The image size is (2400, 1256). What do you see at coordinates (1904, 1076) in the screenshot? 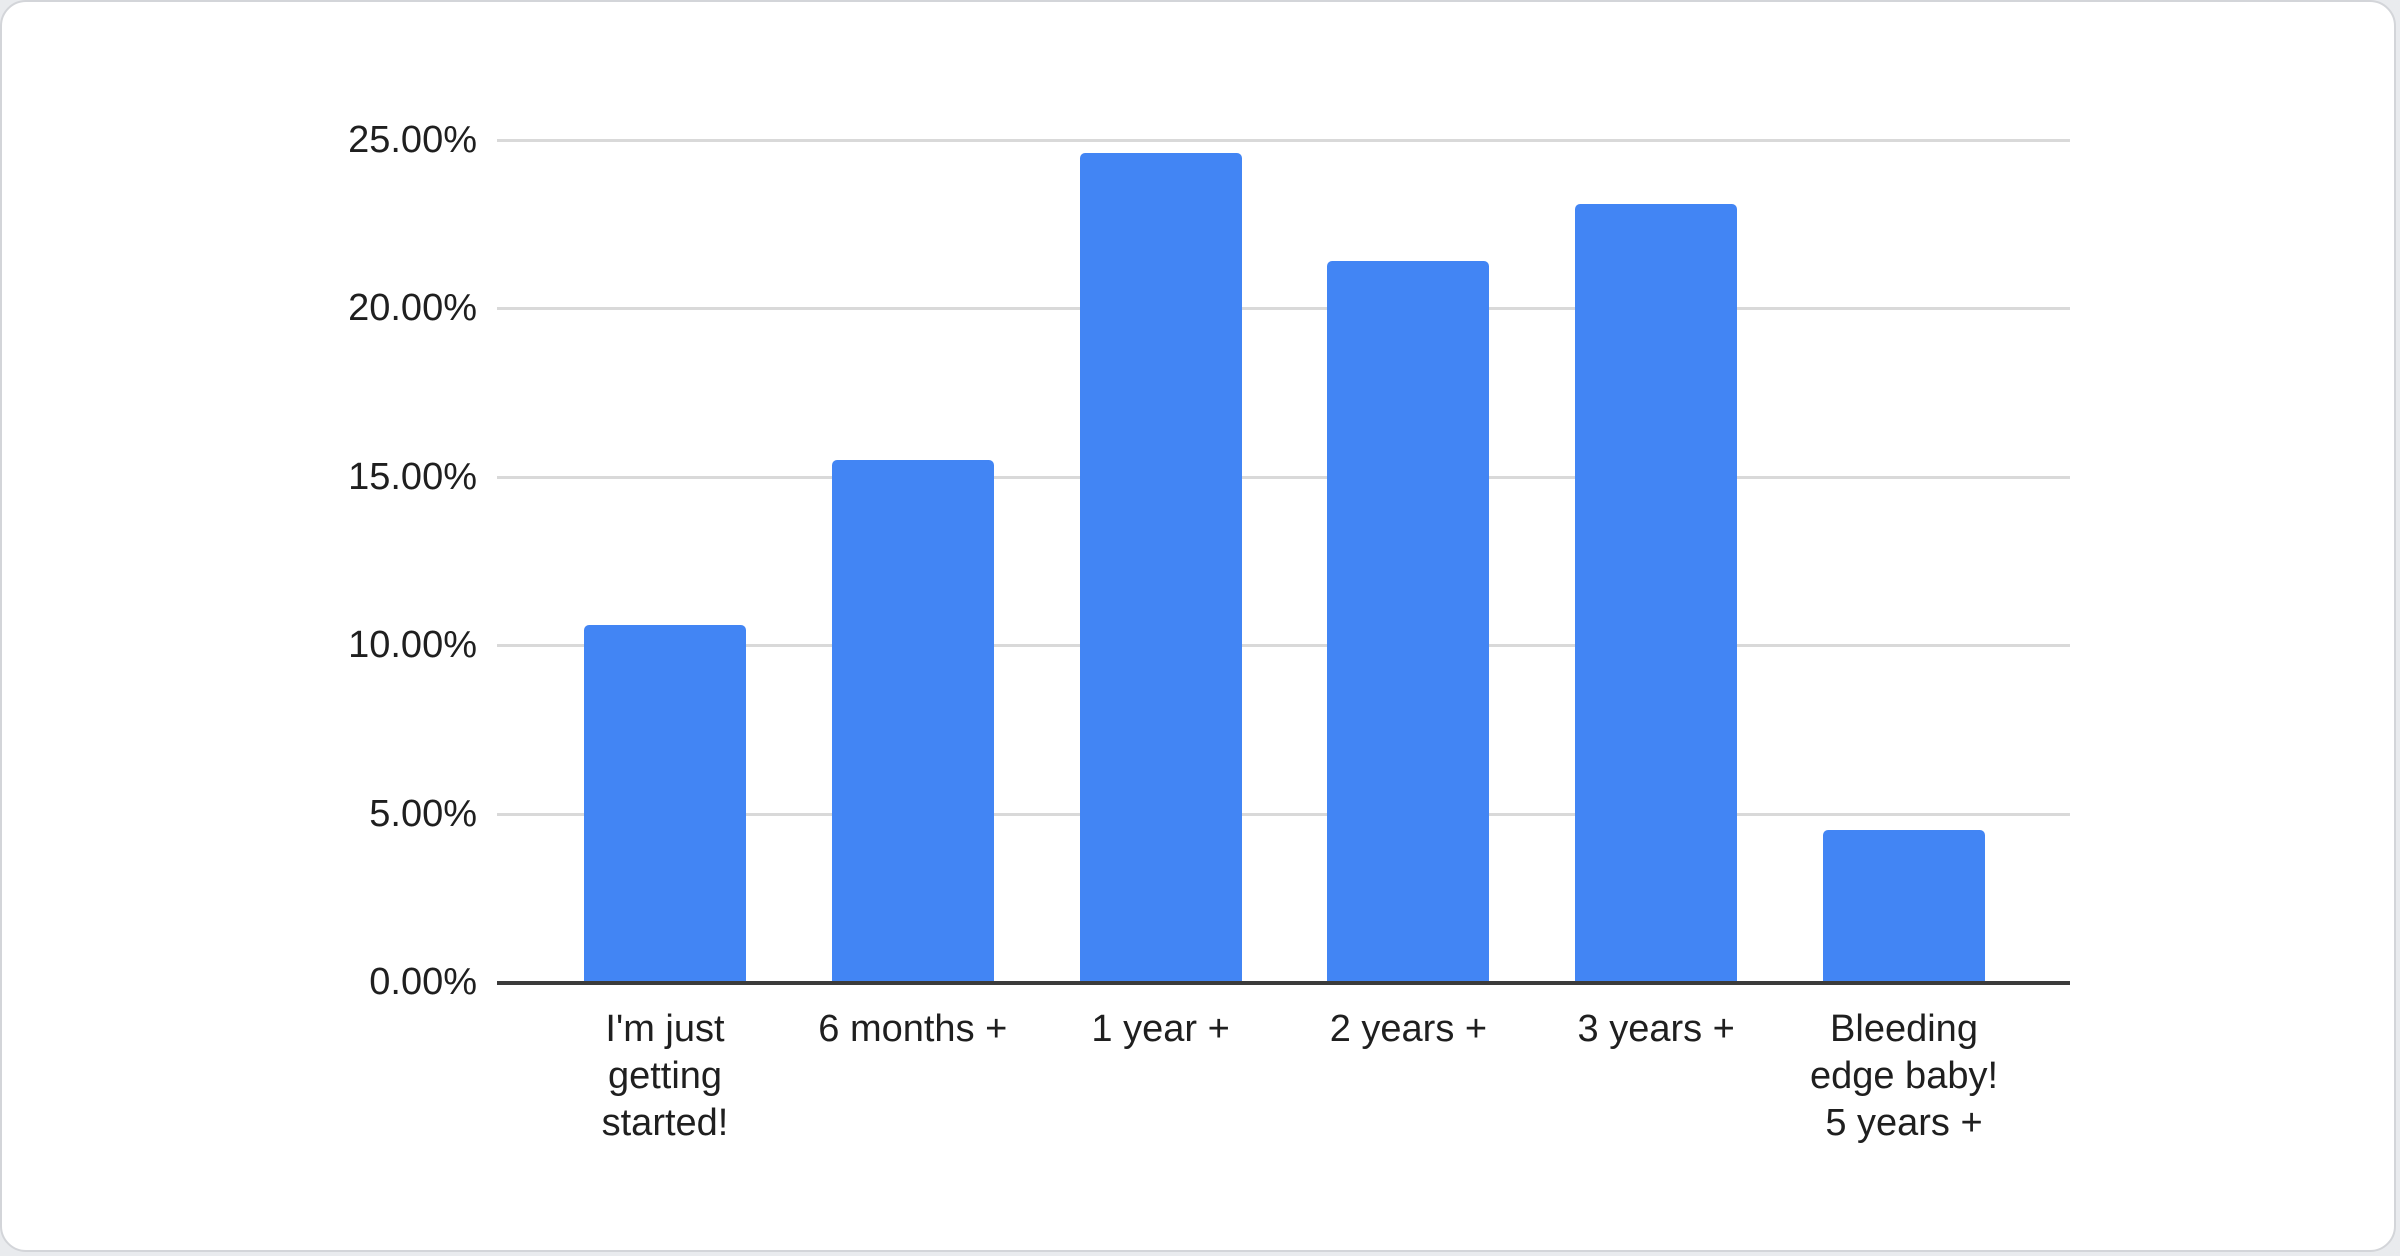
I see `x-axis-category-label: Bleeding edge baby! 5 years +` at bounding box center [1904, 1076].